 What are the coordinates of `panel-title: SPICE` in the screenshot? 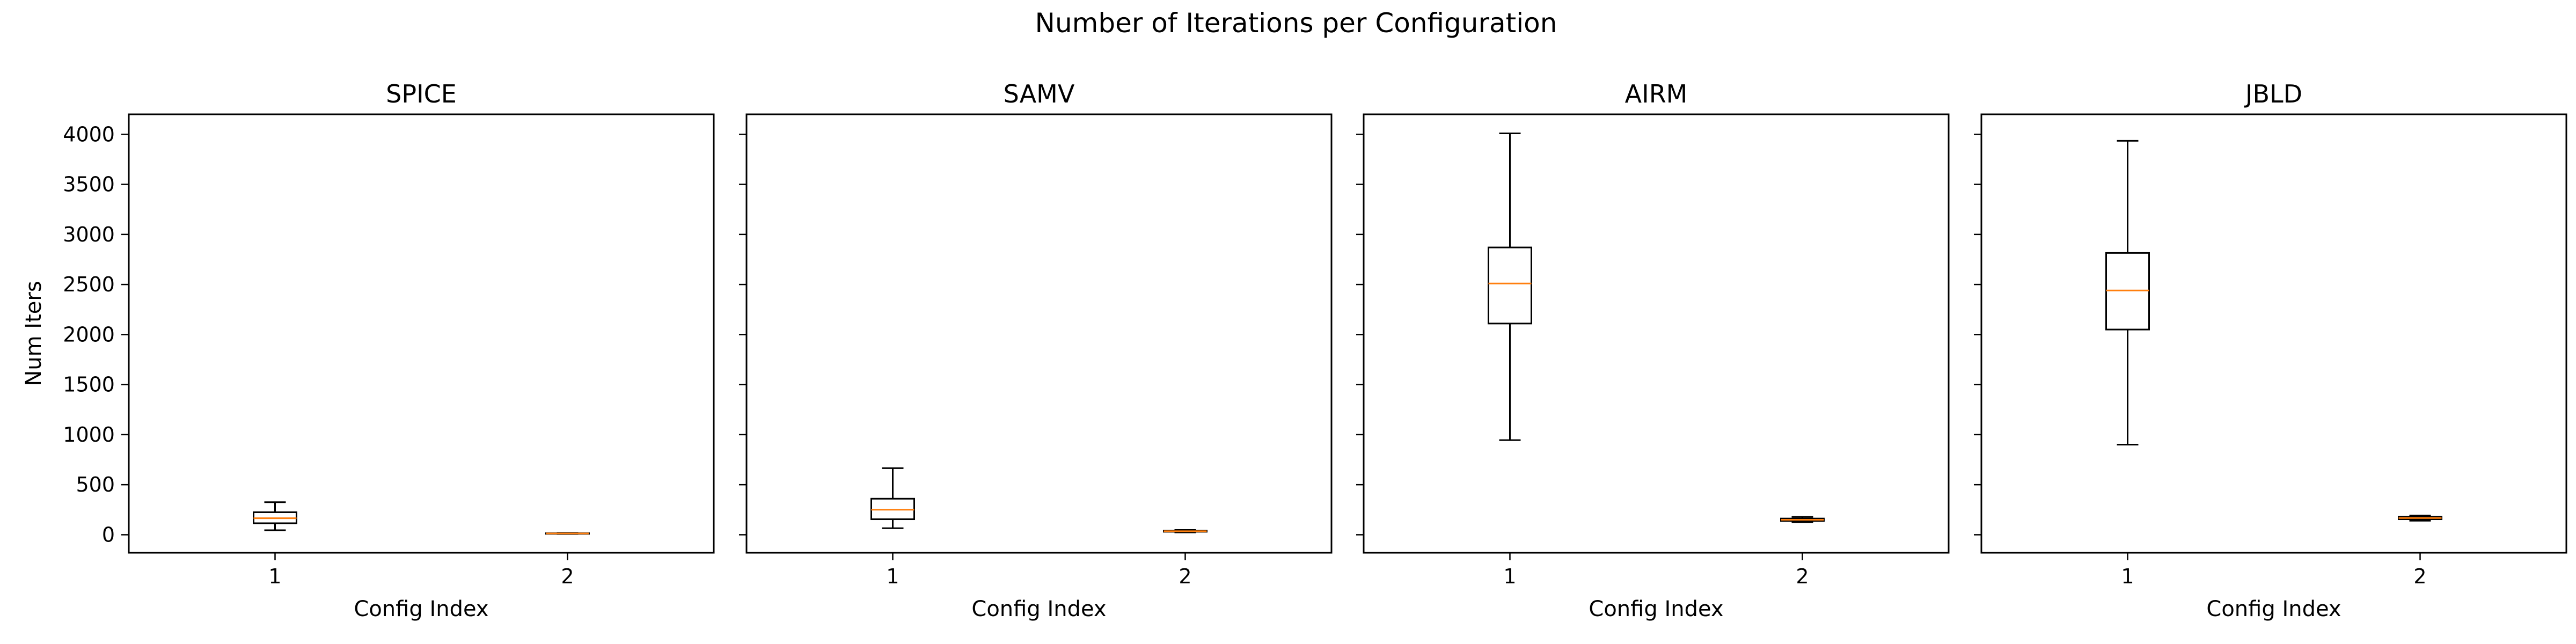 It's located at (421, 93).